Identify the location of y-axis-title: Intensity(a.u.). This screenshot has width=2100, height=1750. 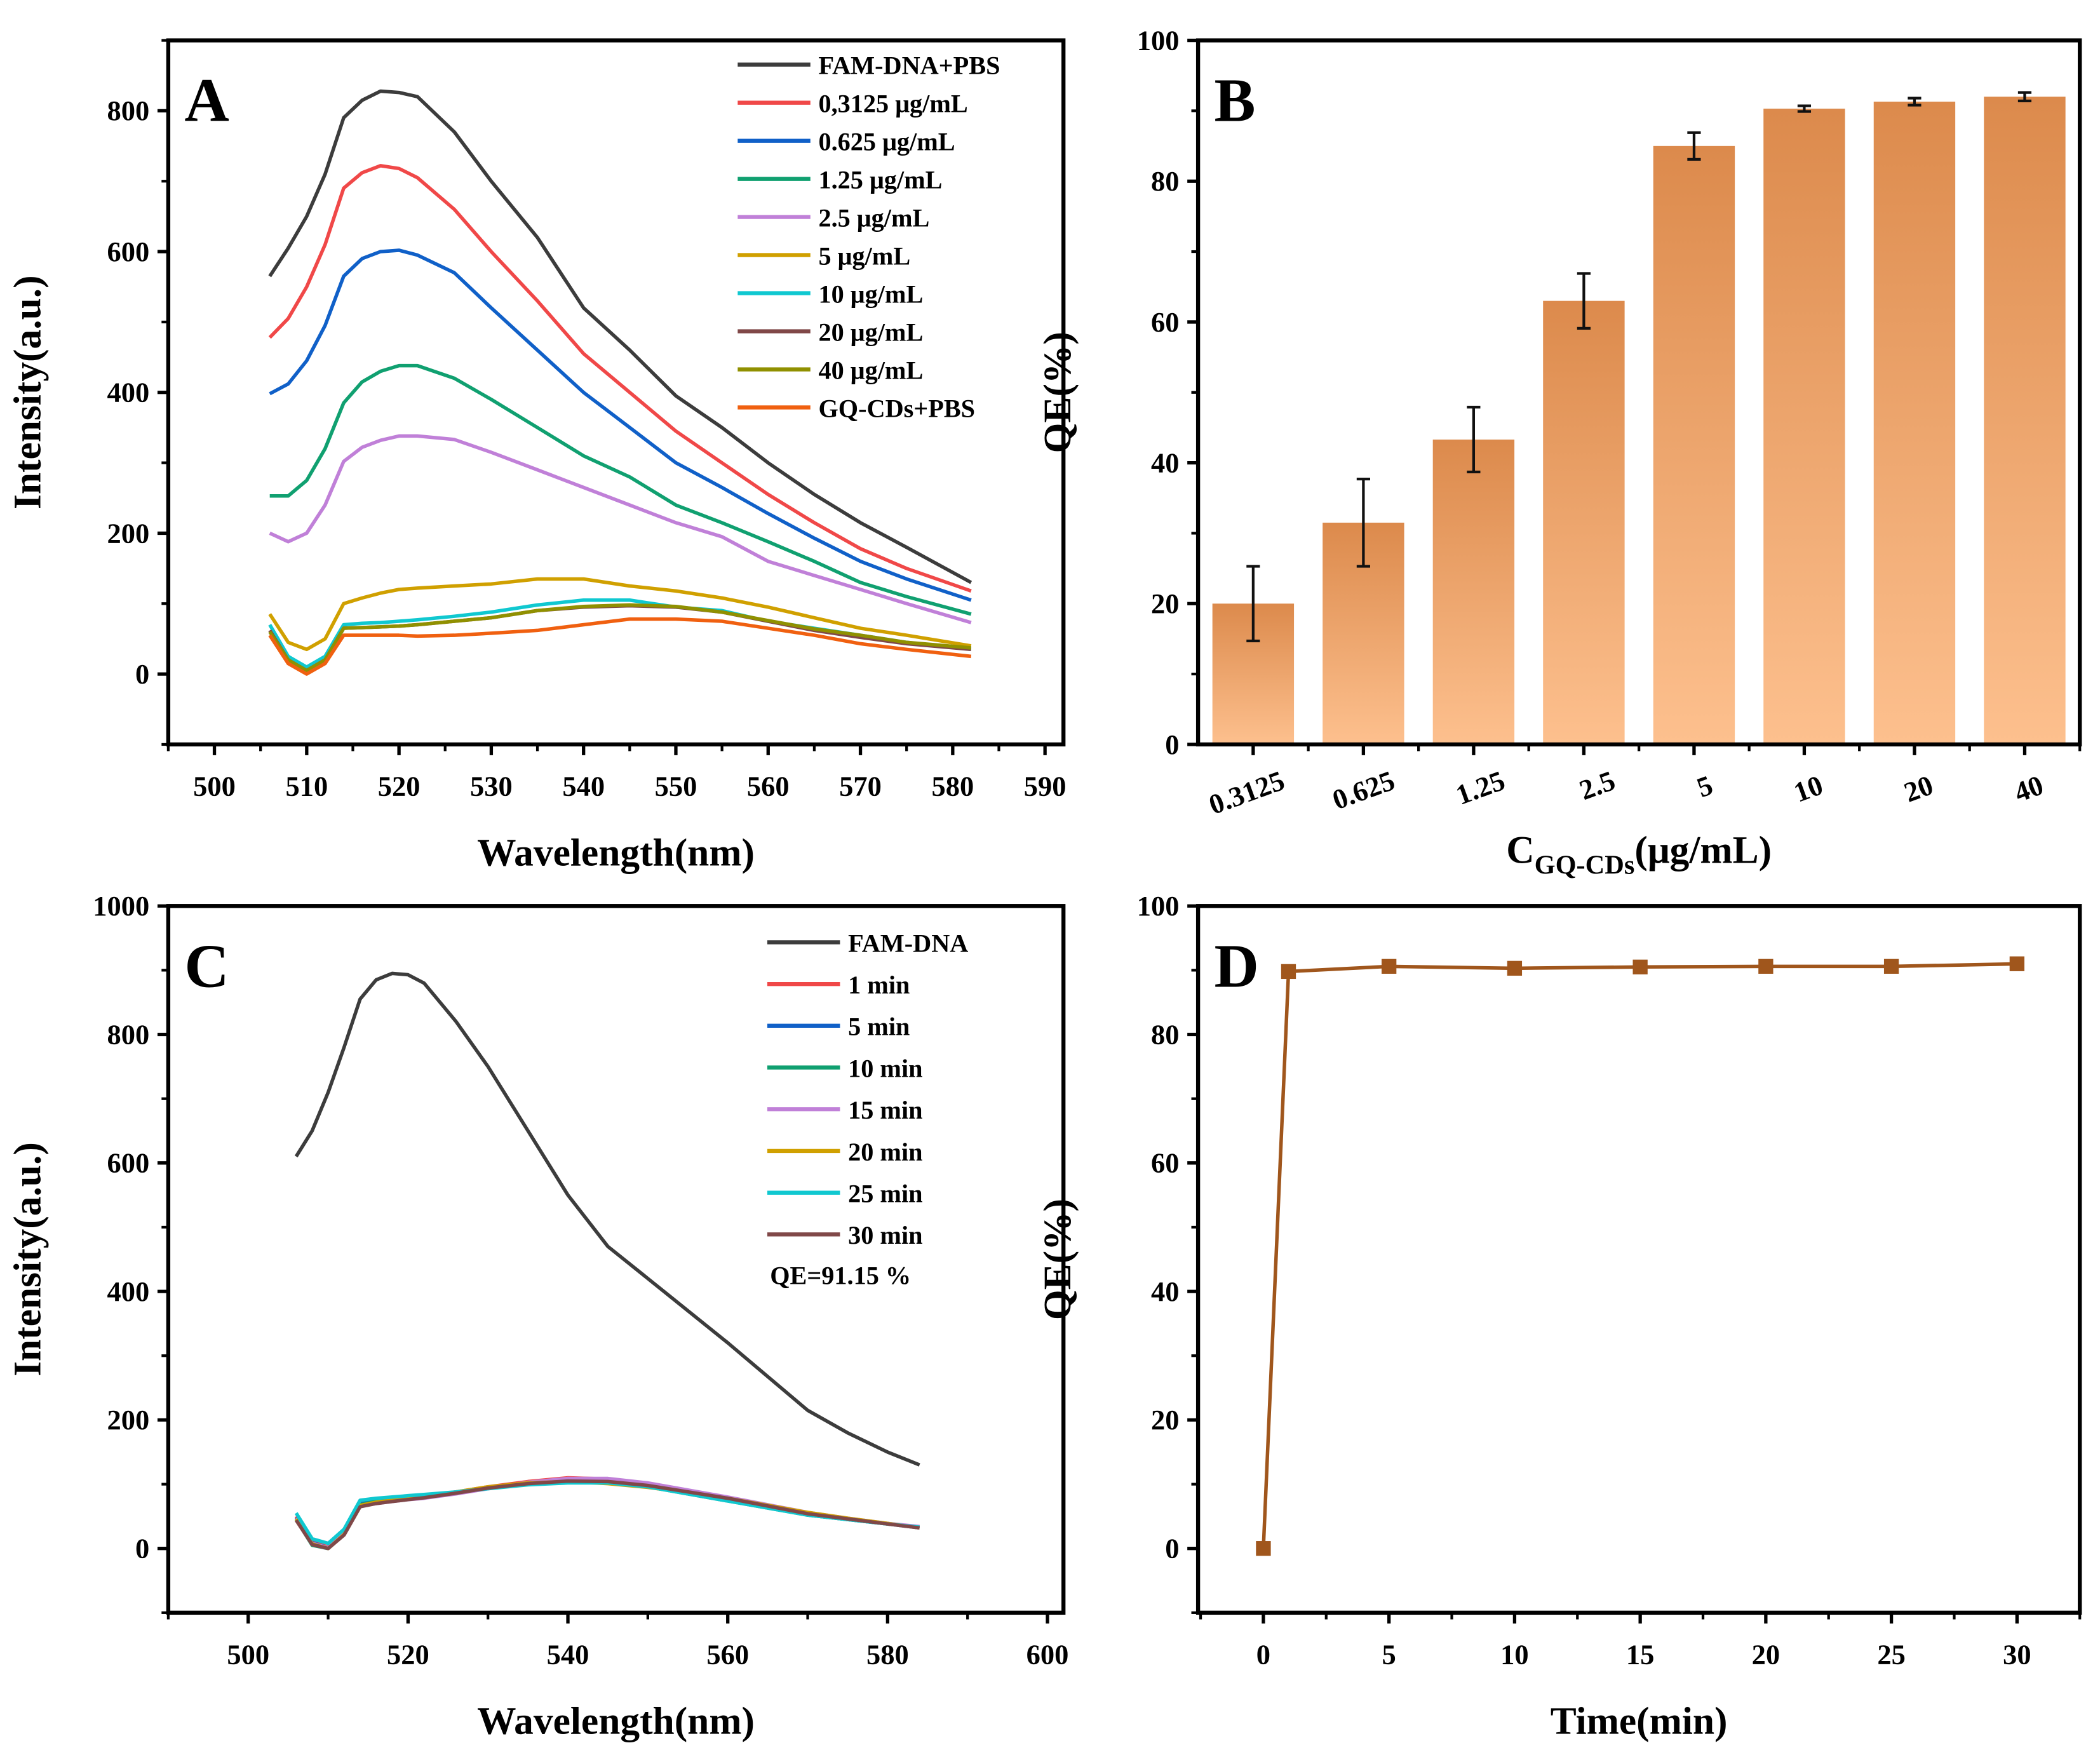
(28, 392).